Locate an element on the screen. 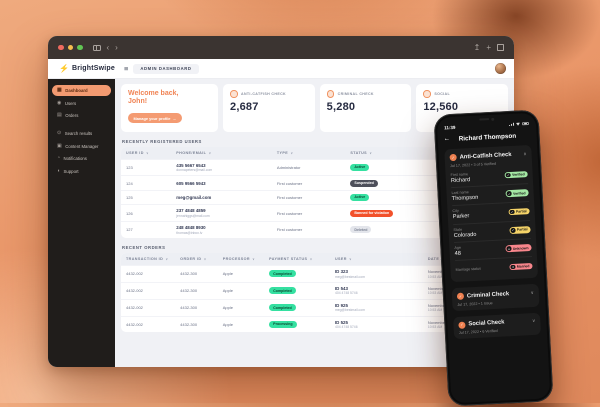 Image resolution: width=600 pixels, height=407 pixels. phone-notch is located at coordinates (486, 119).